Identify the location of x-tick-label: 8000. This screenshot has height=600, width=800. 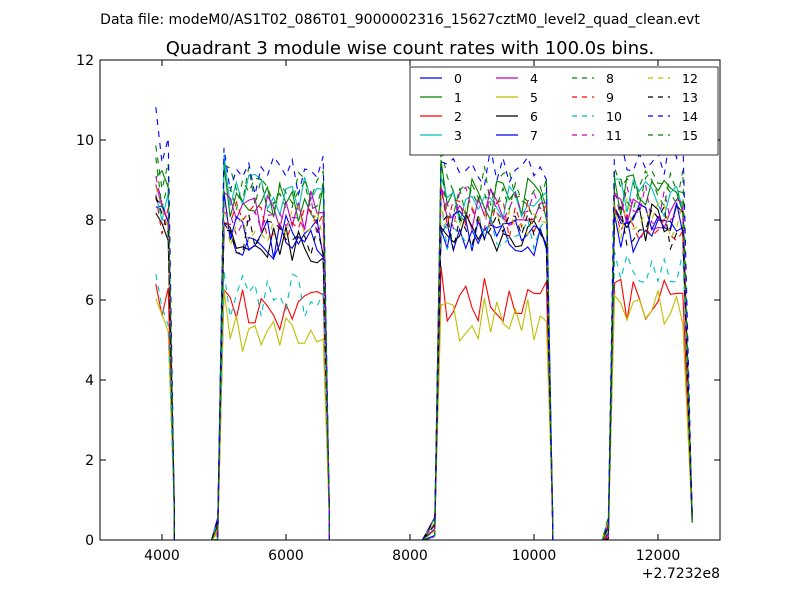
(410, 556).